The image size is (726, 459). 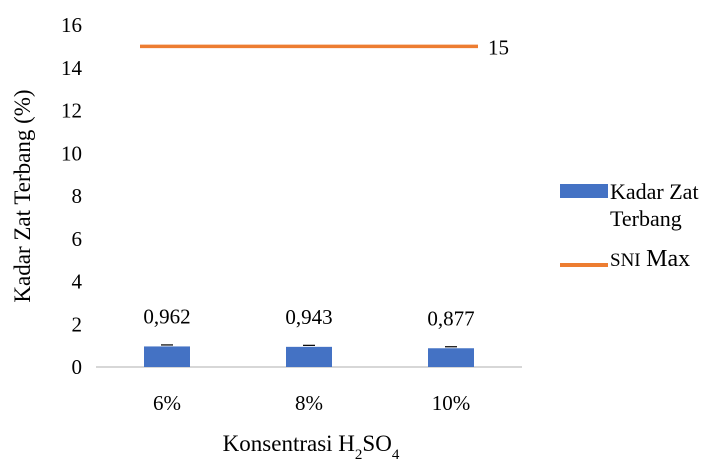 I want to click on legend-label-line: SNI Max, so click(x=650, y=259).